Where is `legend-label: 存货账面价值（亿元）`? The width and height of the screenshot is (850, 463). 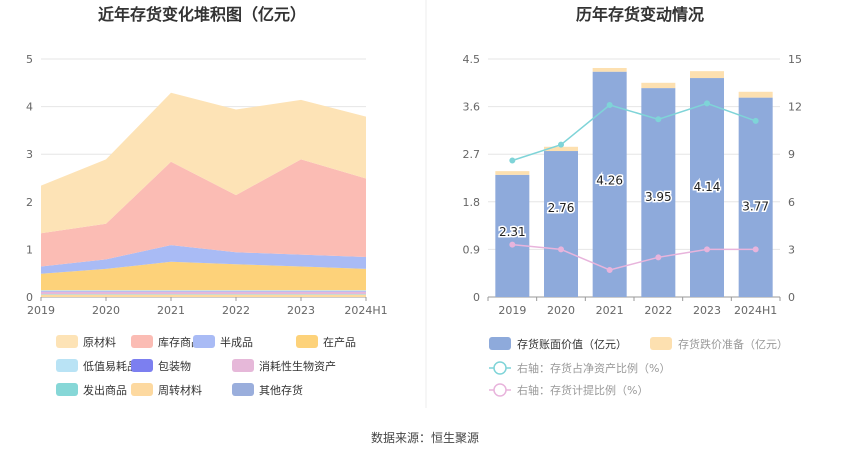 legend-label: 存货账面价值（亿元） is located at coordinates (572, 344).